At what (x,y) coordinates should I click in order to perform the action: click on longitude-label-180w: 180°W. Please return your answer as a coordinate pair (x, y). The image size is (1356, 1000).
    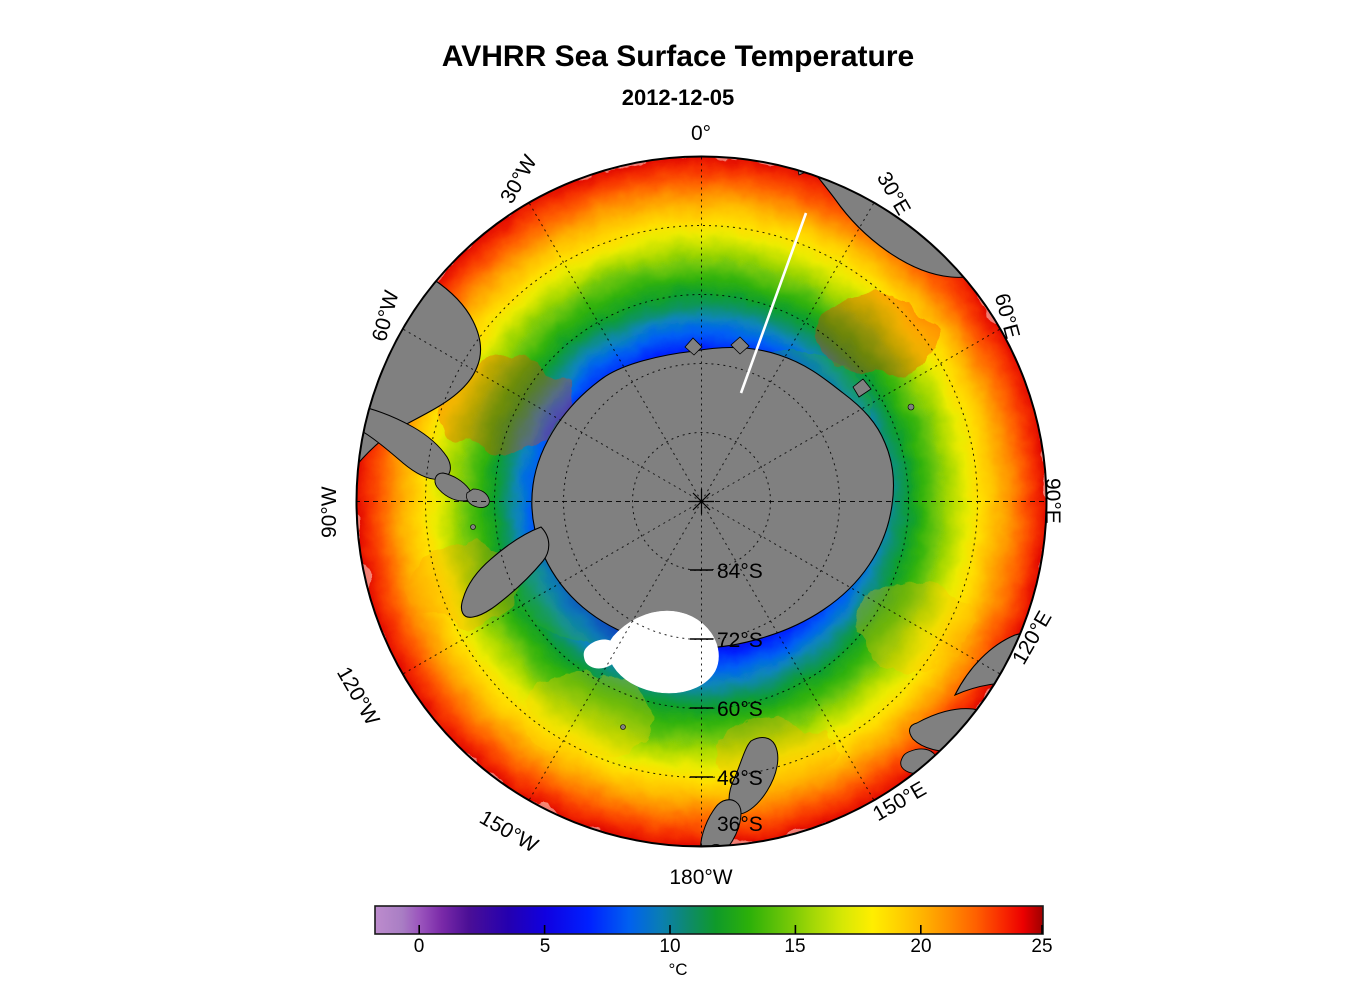
    Looking at the image, I should click on (701, 877).